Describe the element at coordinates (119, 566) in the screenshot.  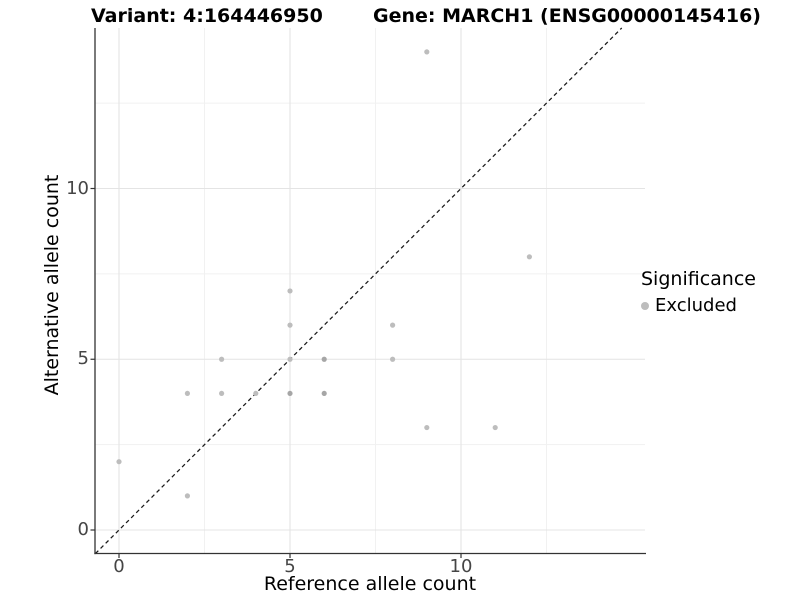
I see `x-tick-label: 0` at that location.